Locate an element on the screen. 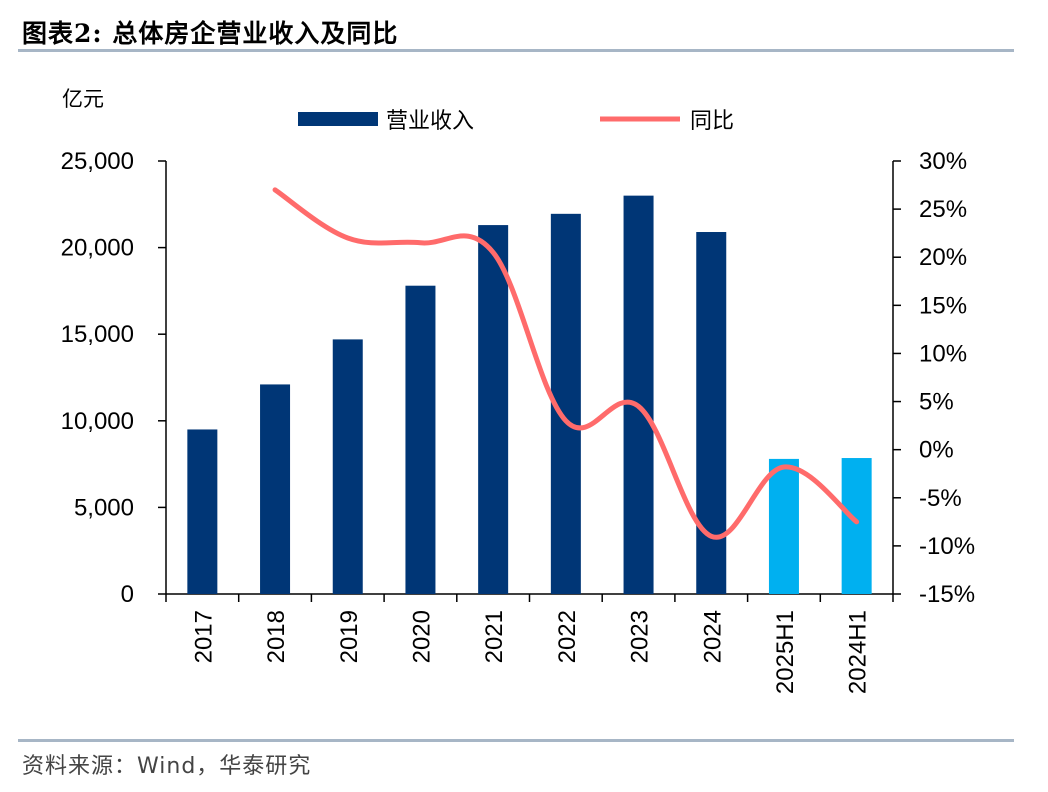 This screenshot has height=792, width=1048. bar-2024H1 is located at coordinates (856, 526).